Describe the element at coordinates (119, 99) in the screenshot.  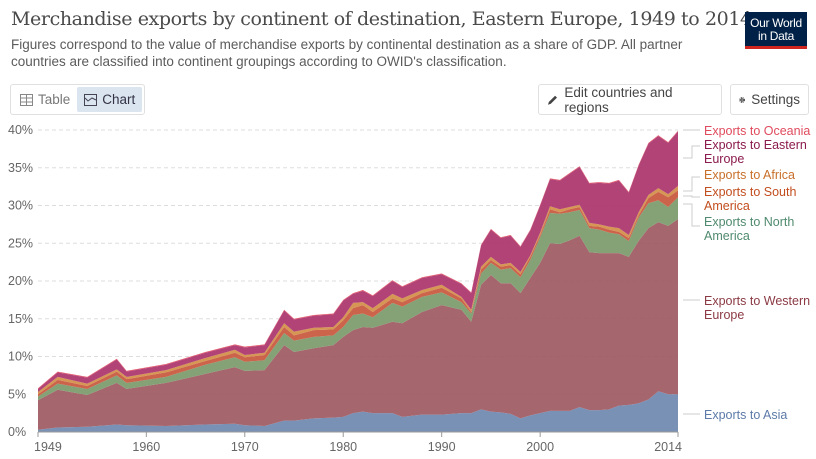
I see `tab-chart-label: Chart` at that location.